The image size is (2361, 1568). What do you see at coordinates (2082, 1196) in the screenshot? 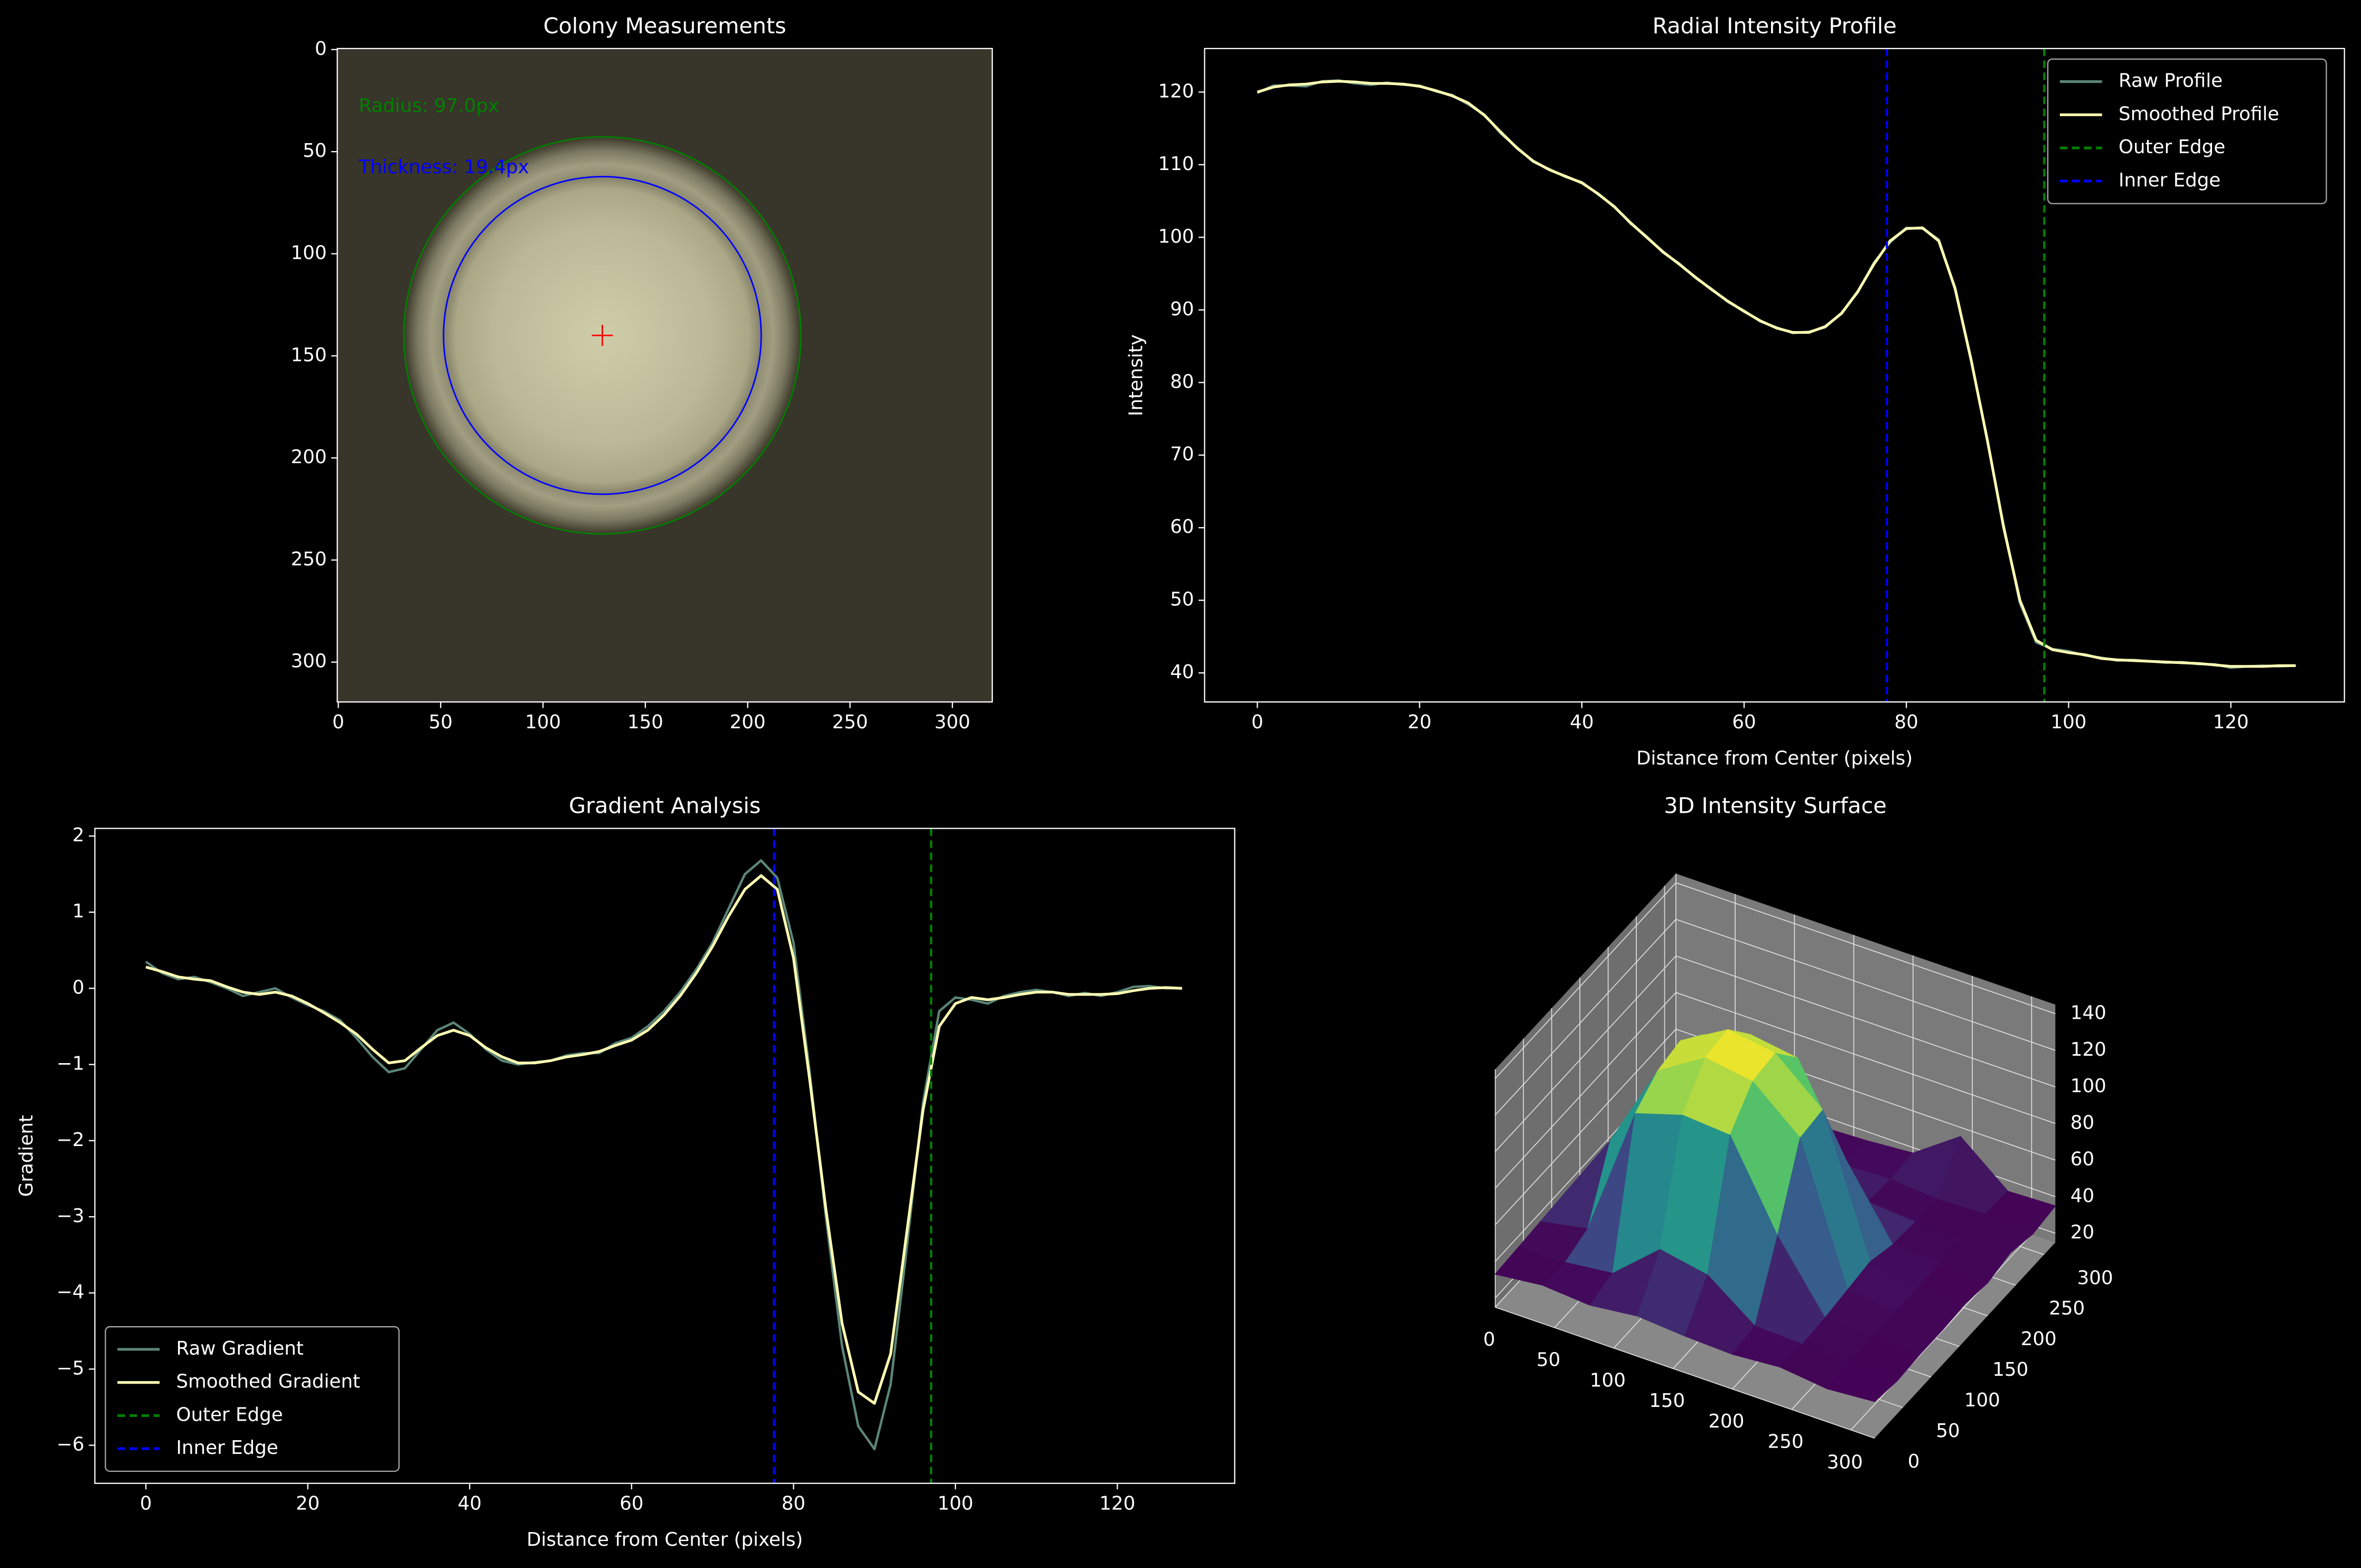
I see `z-tick-label: 40` at bounding box center [2082, 1196].